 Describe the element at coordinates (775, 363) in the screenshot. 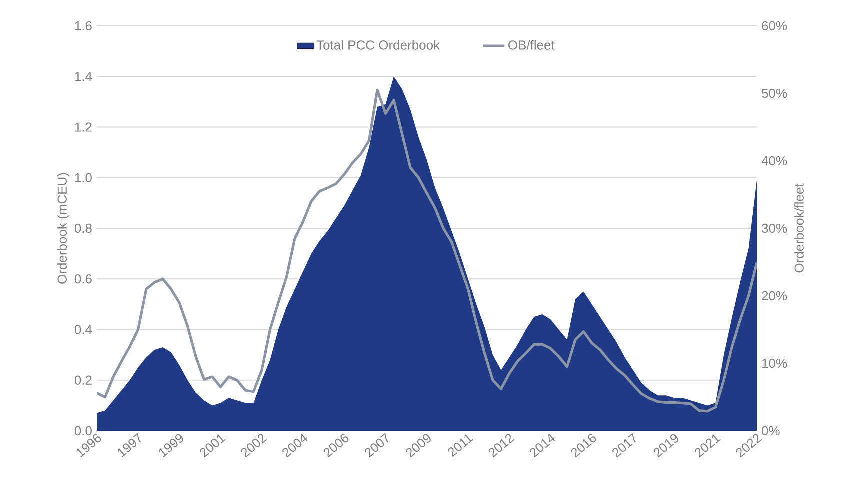

I see `y2-tick-label: 10%` at that location.